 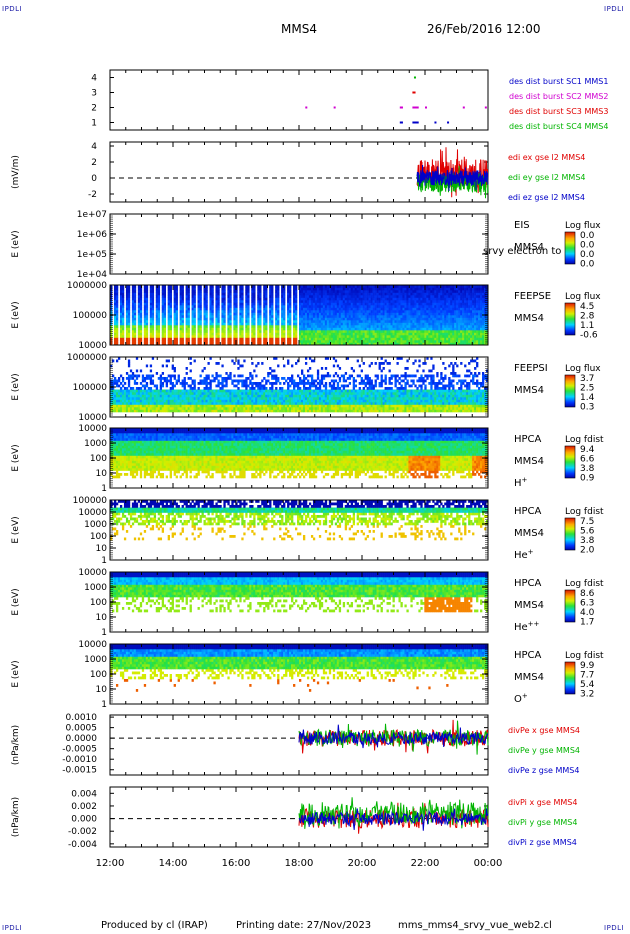 What do you see at coordinates (299, 315) in the screenshot?
I see `spectrogram` at bounding box center [299, 315].